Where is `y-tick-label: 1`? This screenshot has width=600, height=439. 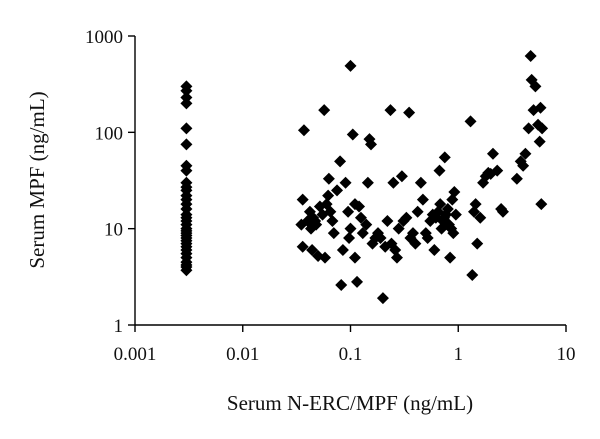 y-tick-label: 1 is located at coordinates (119, 326).